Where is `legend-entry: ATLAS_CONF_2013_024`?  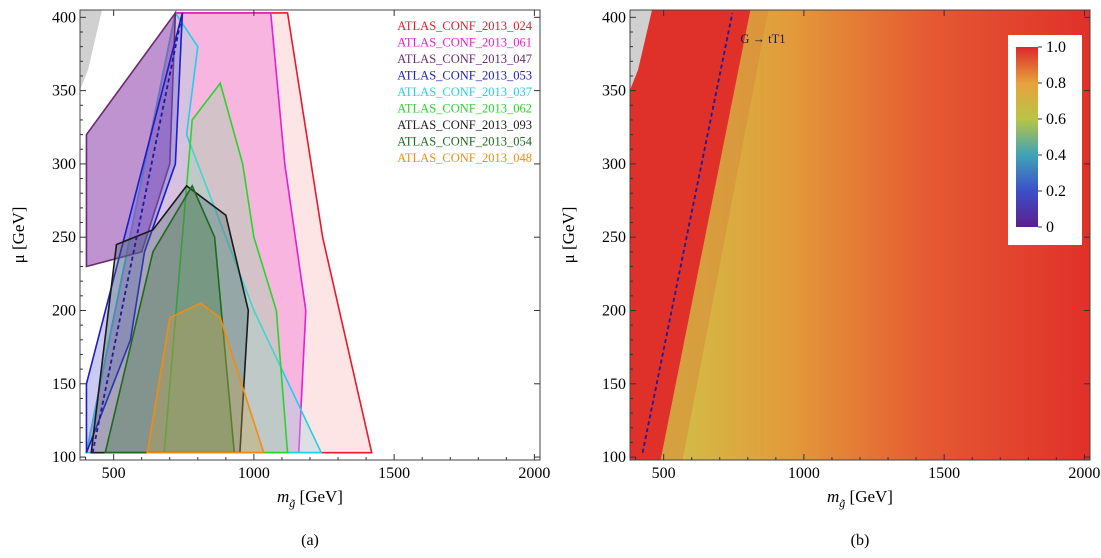
legend-entry: ATLAS_CONF_2013_024 is located at coordinates (464, 26).